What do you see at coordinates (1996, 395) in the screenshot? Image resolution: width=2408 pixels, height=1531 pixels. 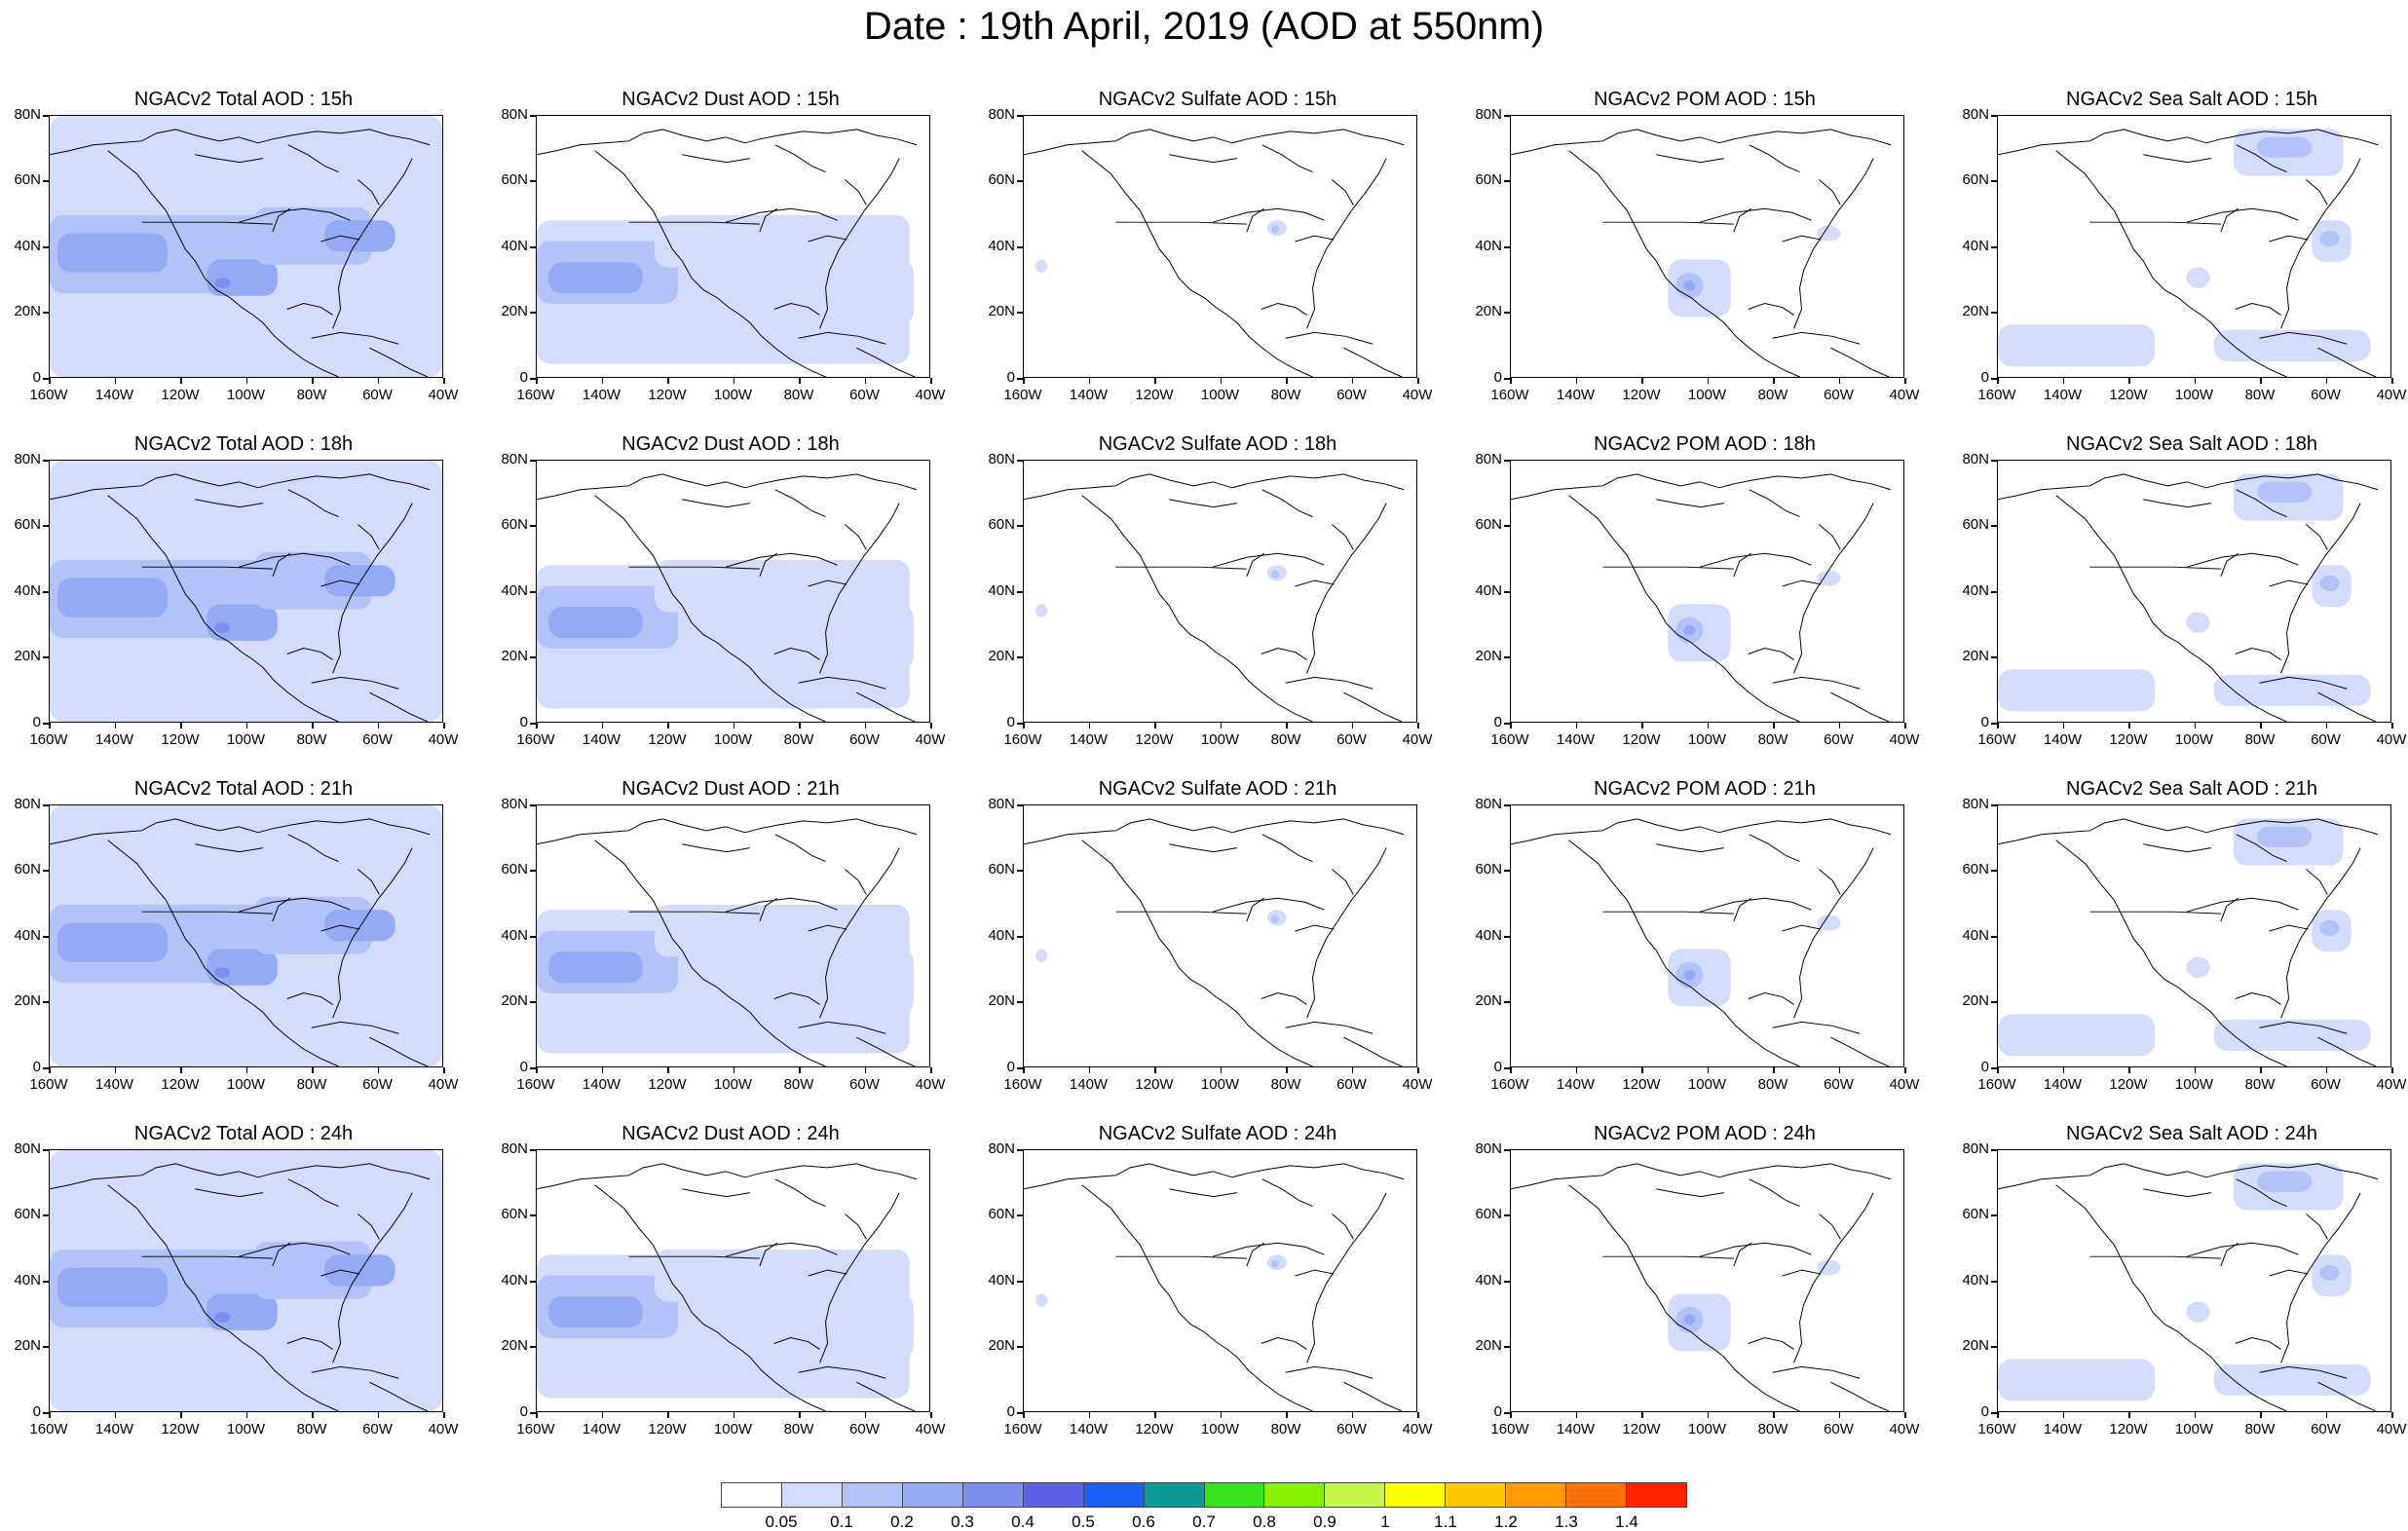 I see `longitude-label: 160W` at bounding box center [1996, 395].